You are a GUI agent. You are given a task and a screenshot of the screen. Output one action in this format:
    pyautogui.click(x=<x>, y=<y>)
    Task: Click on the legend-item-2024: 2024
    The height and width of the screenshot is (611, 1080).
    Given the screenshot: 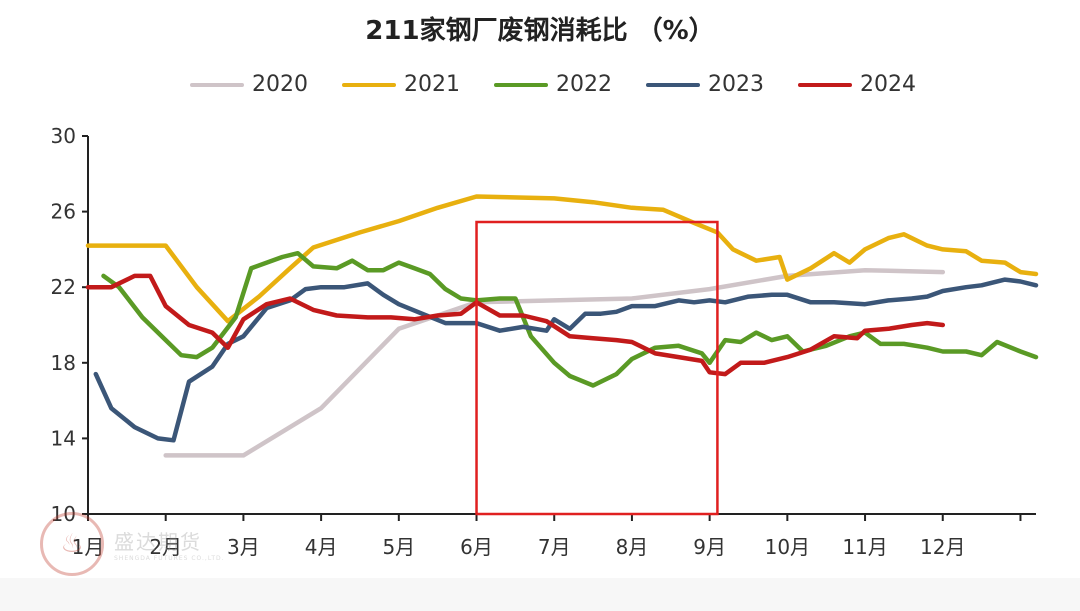 What is the action you would take?
    pyautogui.click(x=857, y=84)
    